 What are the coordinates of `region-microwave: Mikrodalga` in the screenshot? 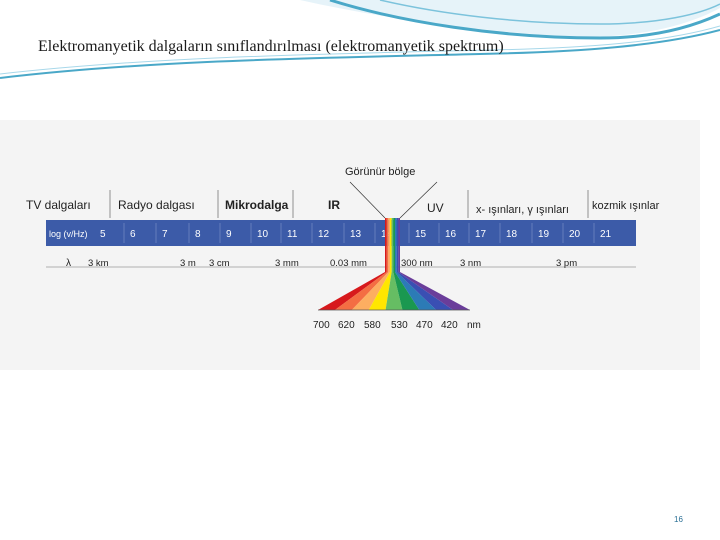 It's located at (257, 205).